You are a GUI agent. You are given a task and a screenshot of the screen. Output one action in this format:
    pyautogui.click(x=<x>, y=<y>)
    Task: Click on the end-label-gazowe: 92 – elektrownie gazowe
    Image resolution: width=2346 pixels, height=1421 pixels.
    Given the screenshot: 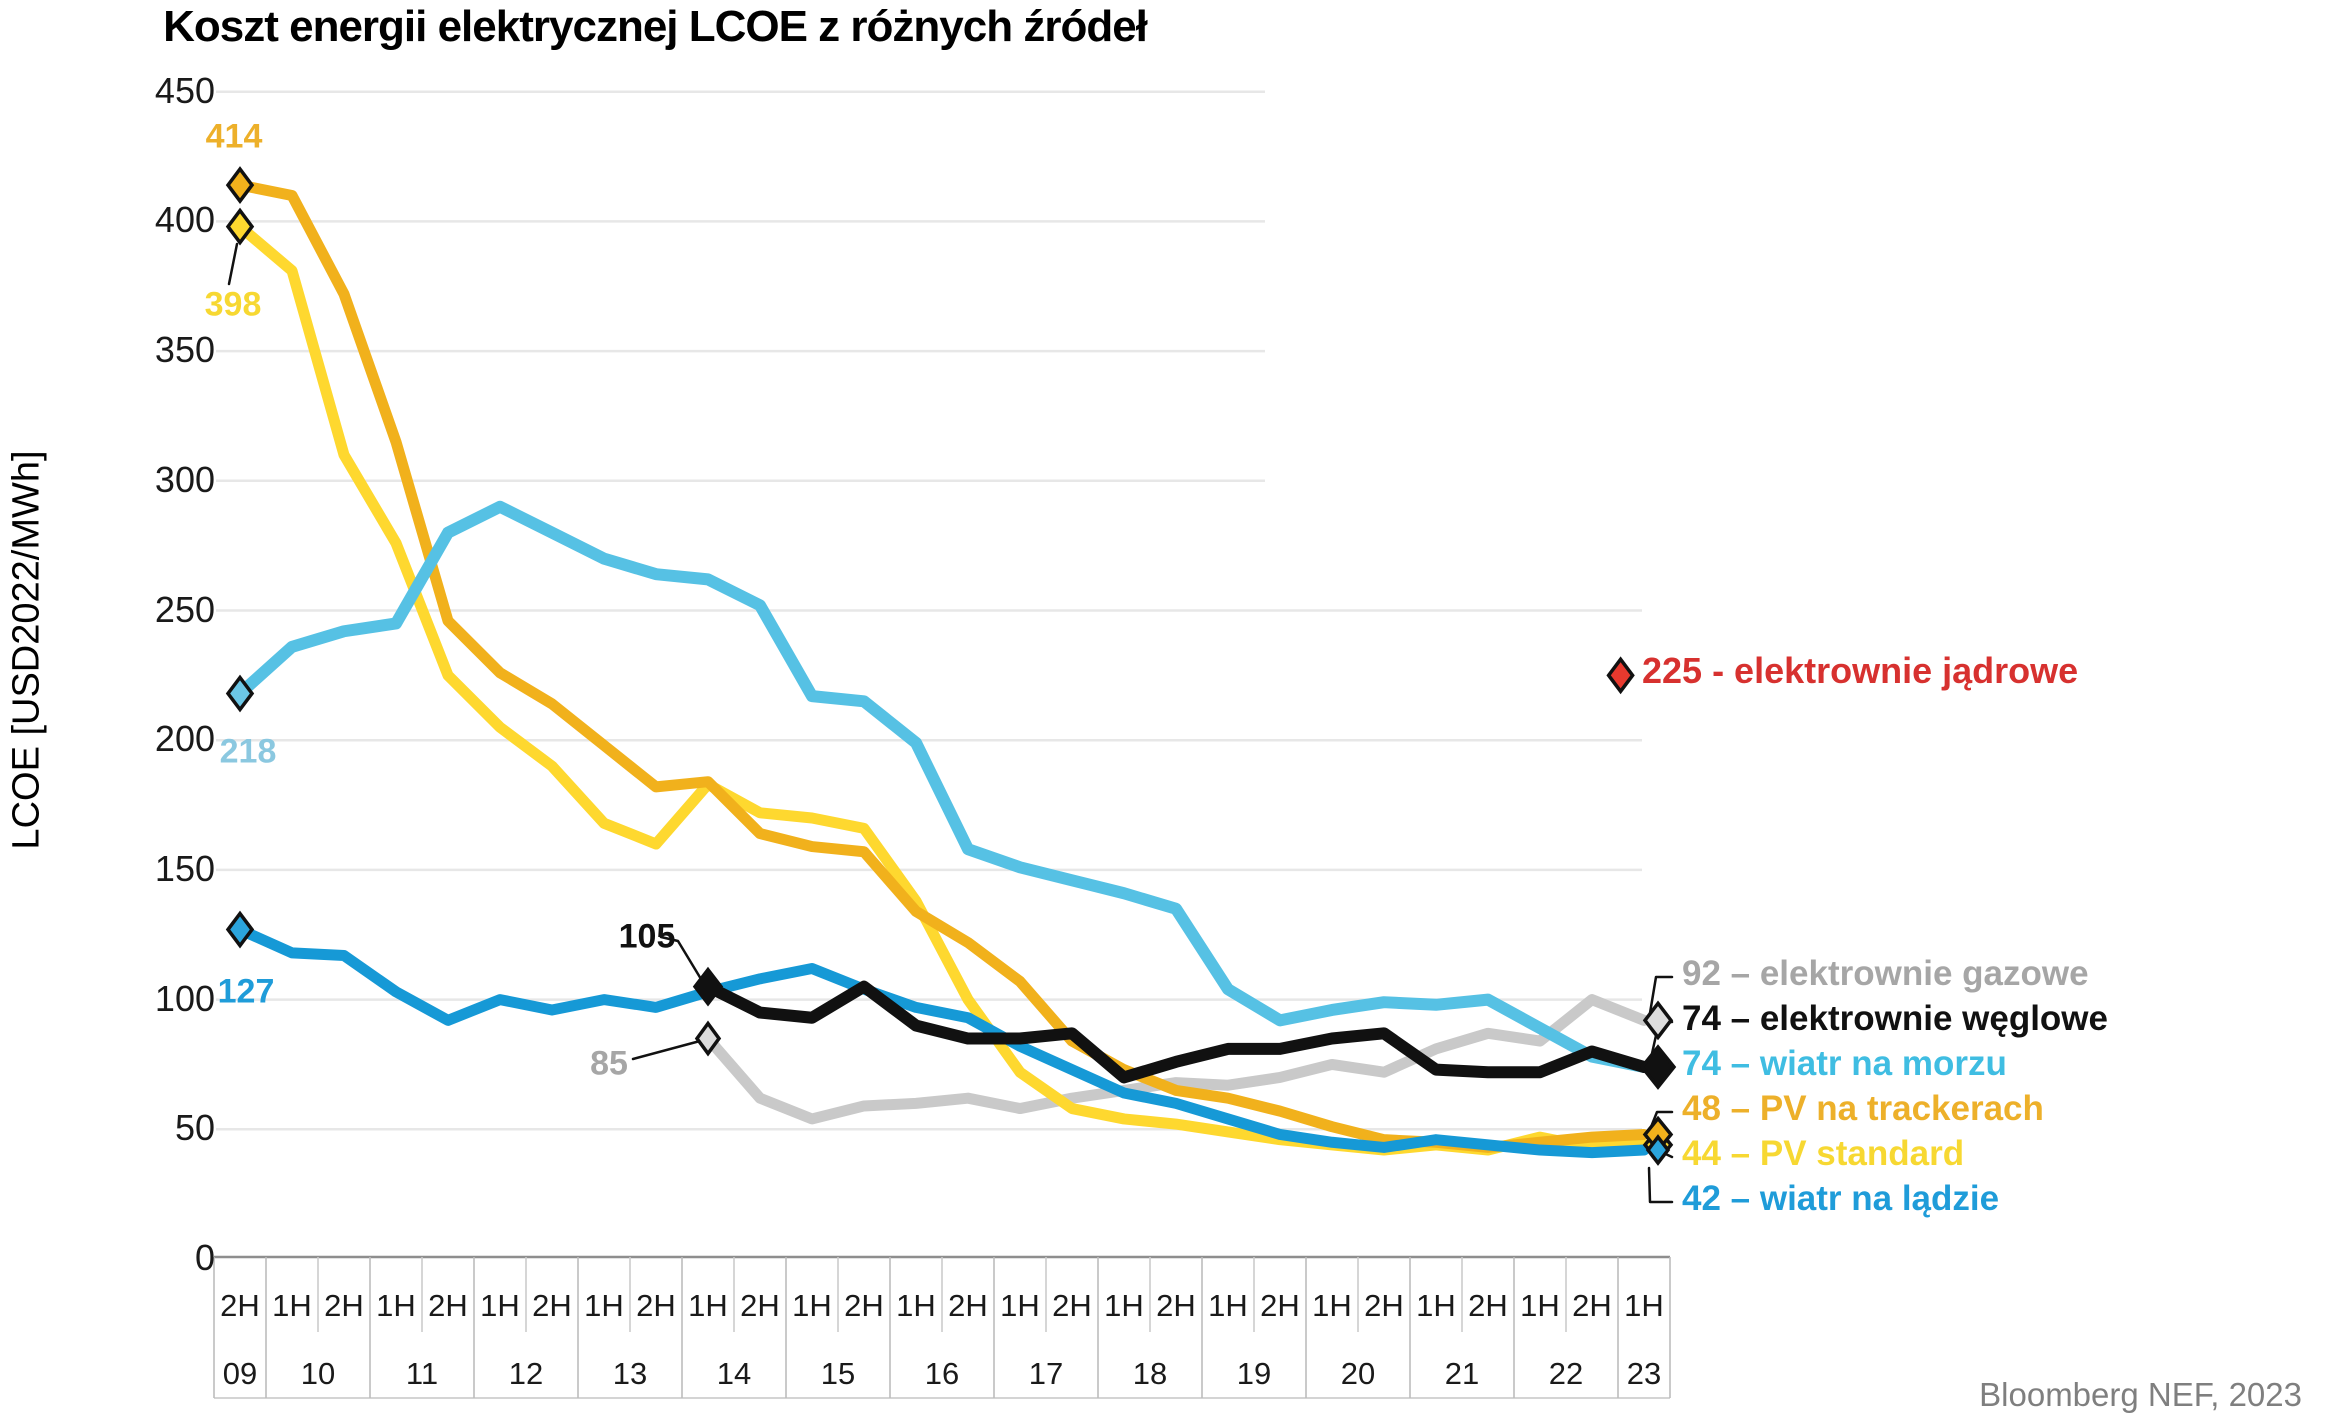 What is the action you would take?
    pyautogui.click(x=1885, y=973)
    